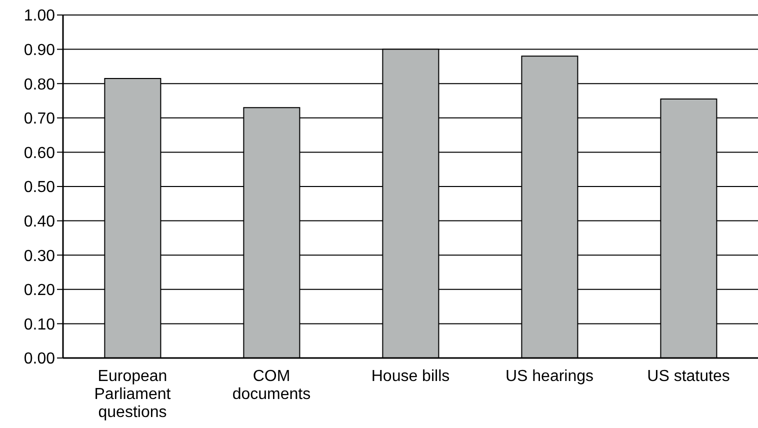 The image size is (758, 428). What do you see at coordinates (688, 376) in the screenshot?
I see `x-tick-label: US statutes` at bounding box center [688, 376].